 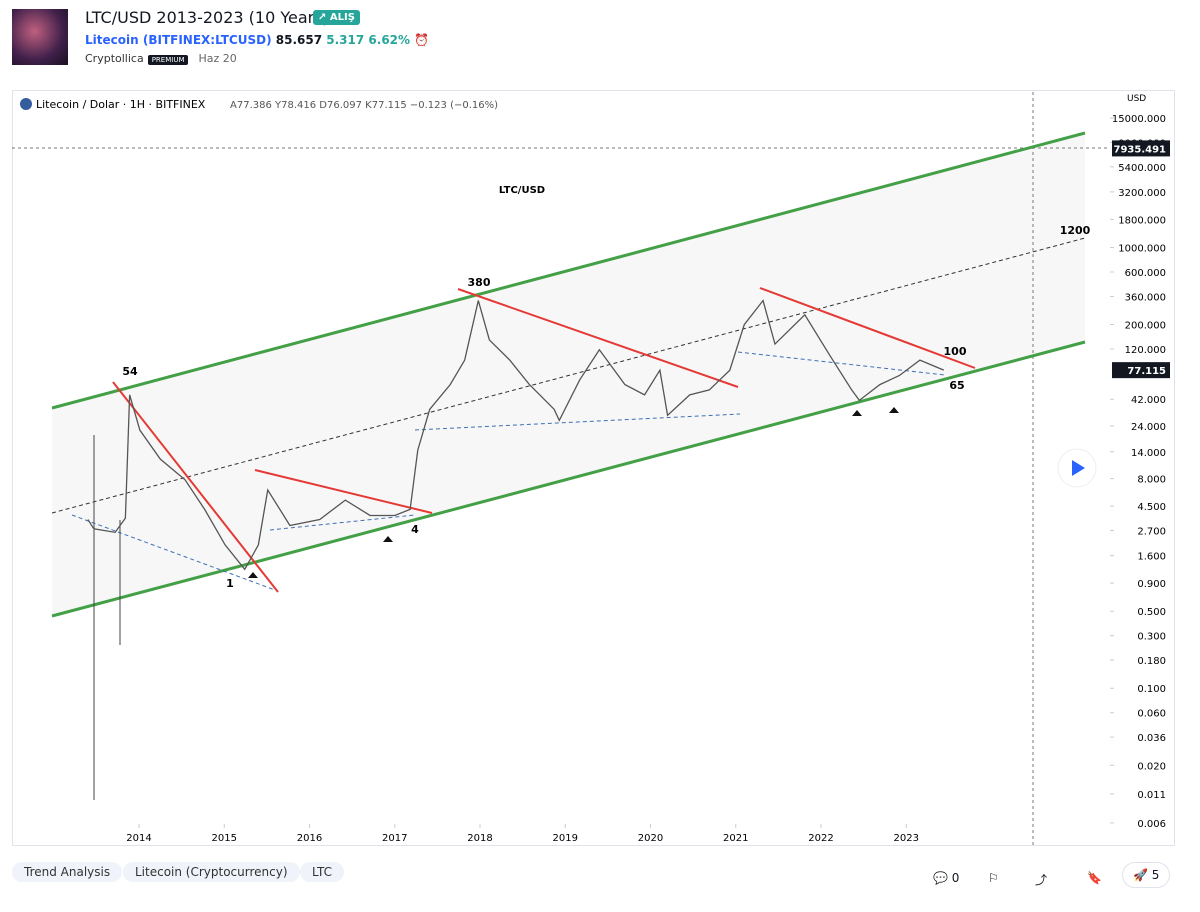 I want to click on y-tick-label: 42.000, so click(x=1148, y=400).